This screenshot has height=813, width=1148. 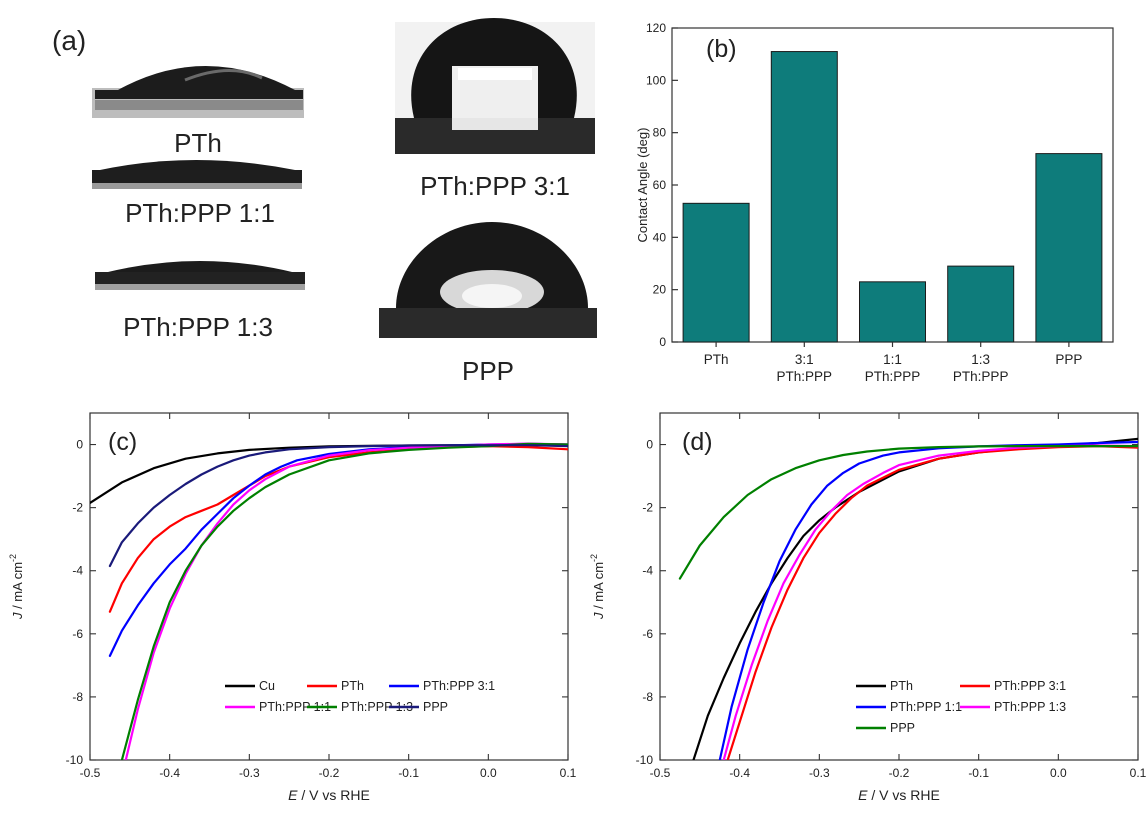 What do you see at coordinates (660, 290) in the screenshot?
I see `y-tick-label: 20` at bounding box center [660, 290].